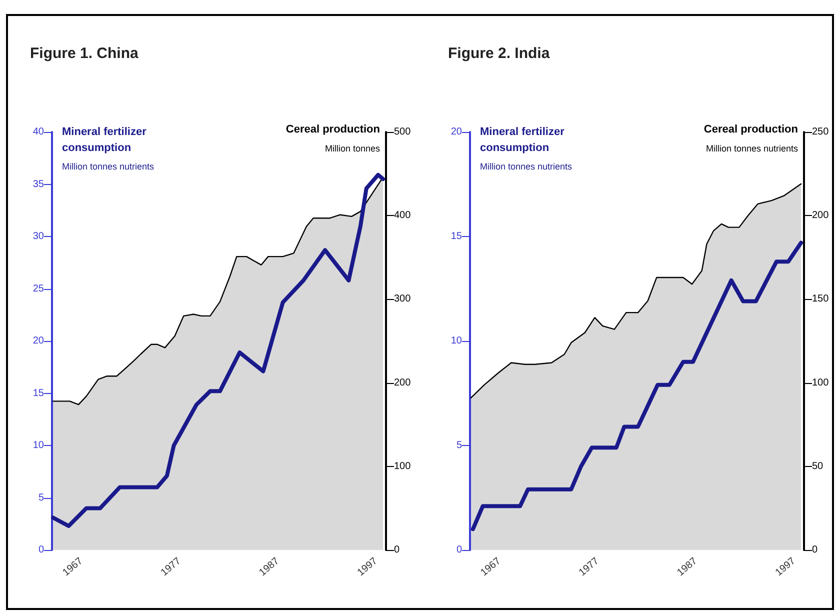  Describe the element at coordinates (38, 184) in the screenshot. I see `y-tick-label: 35` at that location.